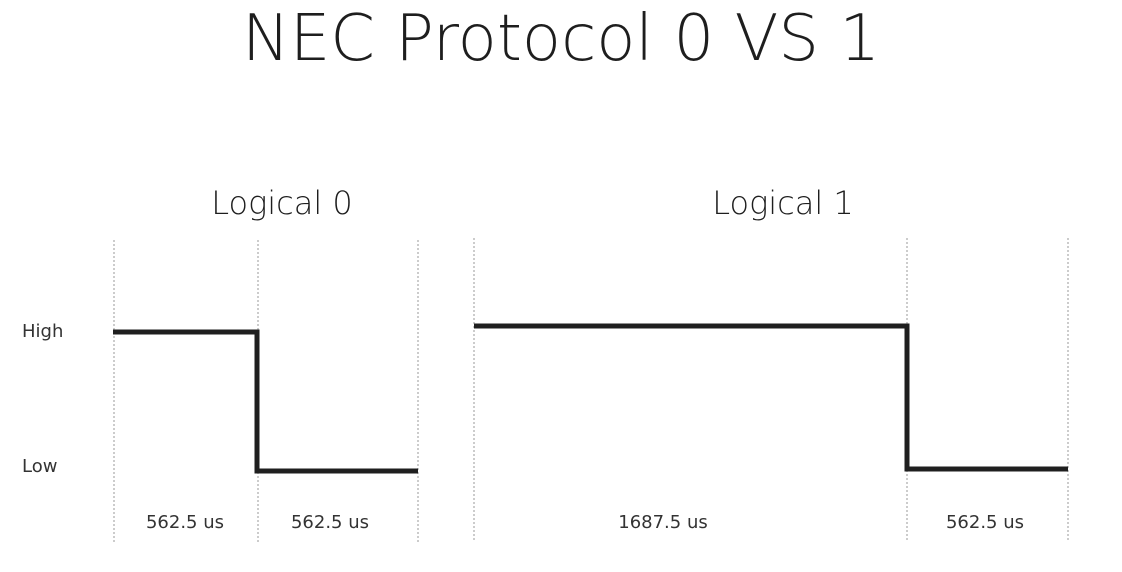  What do you see at coordinates (561, 39) in the screenshot?
I see `diagram-title: NEC Protocol 0 VS 1` at bounding box center [561, 39].